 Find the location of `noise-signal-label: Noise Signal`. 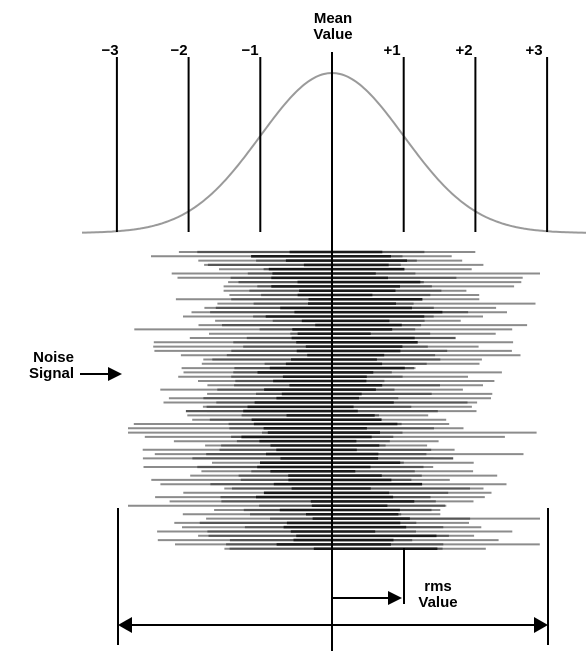

noise-signal-label: Noise Signal is located at coordinates (41, 366).